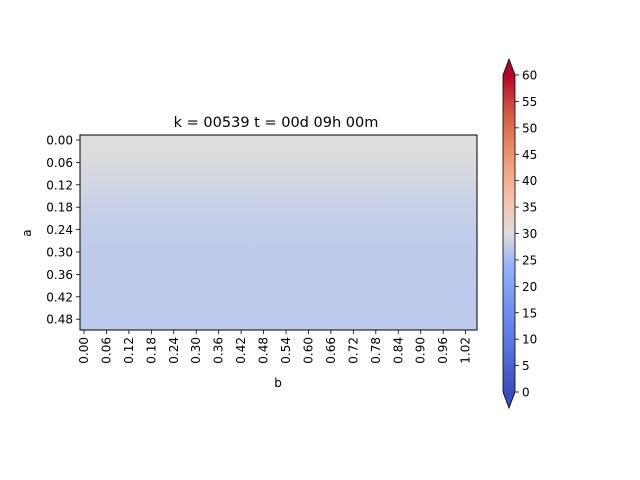 The height and width of the screenshot is (480, 640). What do you see at coordinates (129, 350) in the screenshot?
I see `x-tick-label: 0.12` at bounding box center [129, 350].